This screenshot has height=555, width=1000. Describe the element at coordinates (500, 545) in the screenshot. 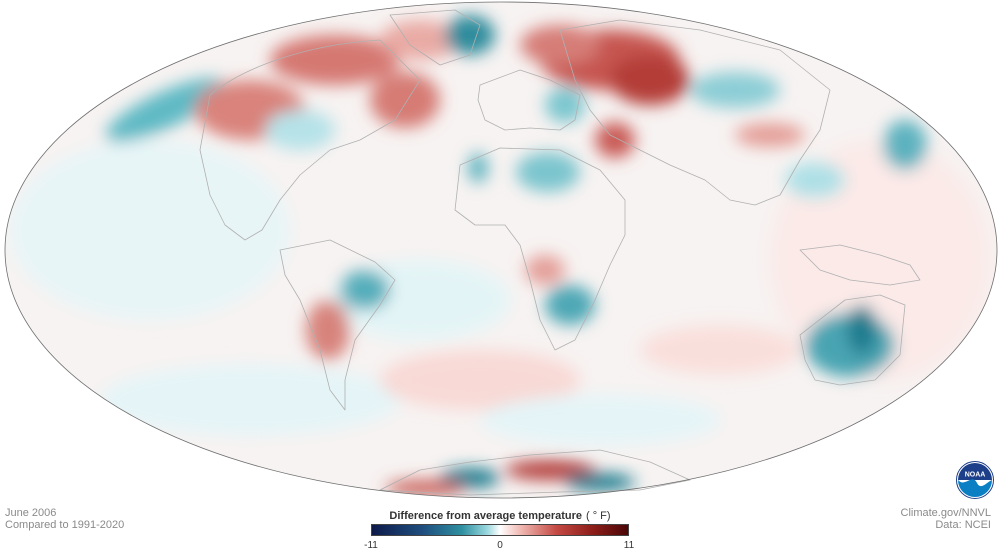

I see `legend-tick-mid: 0` at that location.